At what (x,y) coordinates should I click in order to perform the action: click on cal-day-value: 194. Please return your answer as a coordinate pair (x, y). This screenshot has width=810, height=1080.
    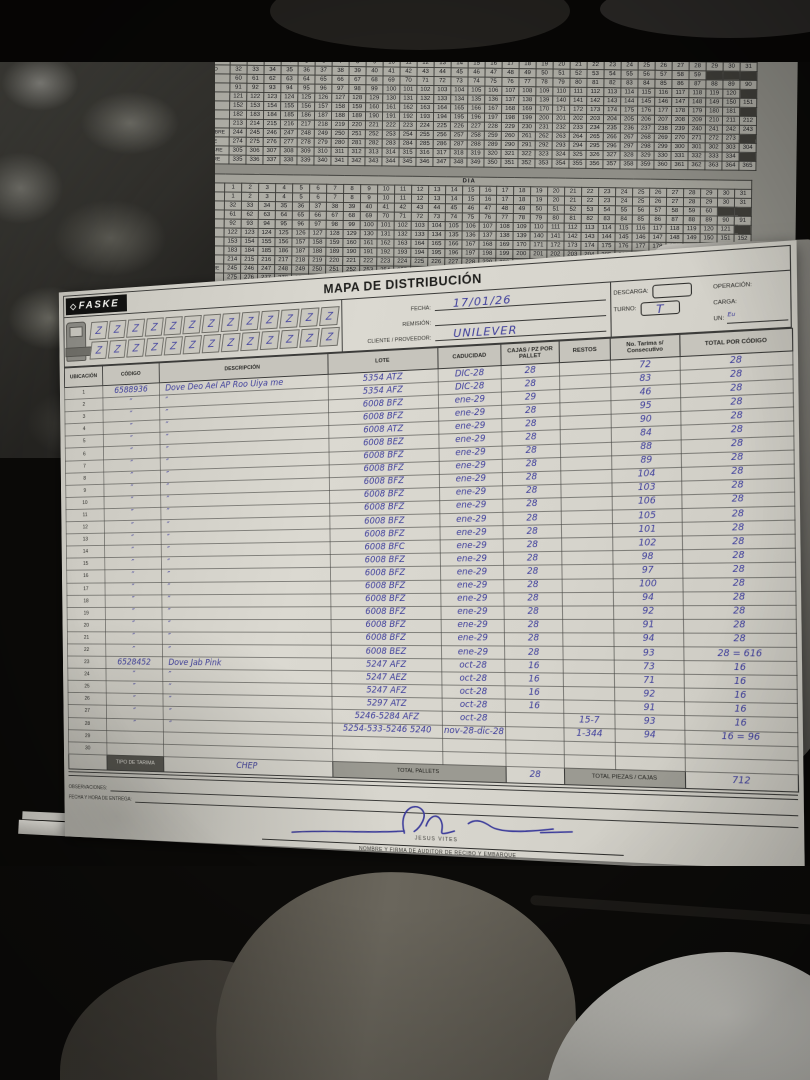
    Looking at the image, I should click on (419, 253).